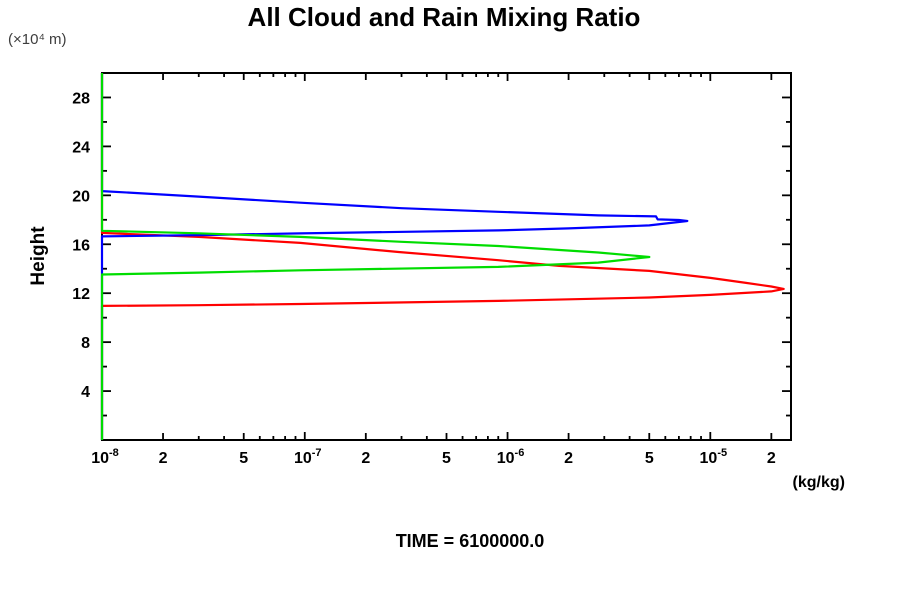 This screenshot has height=600, width=900. I want to click on x-tick-label: 10⁻⁷, so click(308, 457).